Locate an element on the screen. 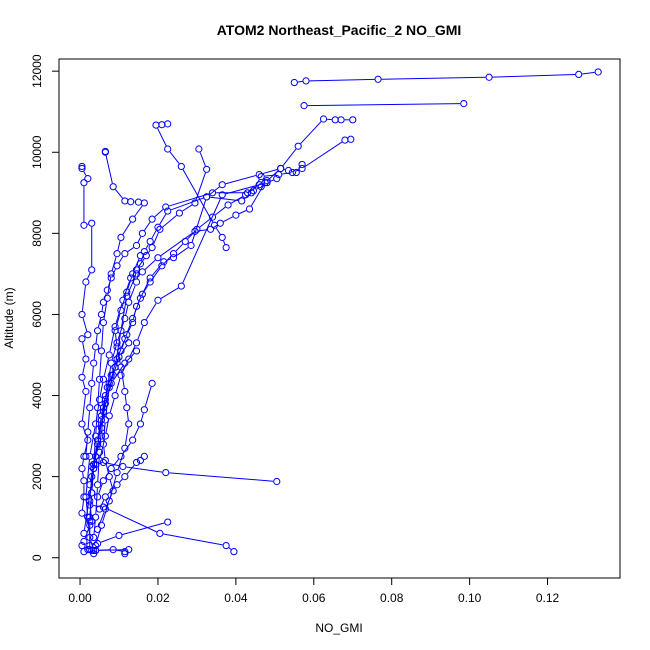 The image size is (650, 650). x-tick-label: 0.02 is located at coordinates (158, 598).